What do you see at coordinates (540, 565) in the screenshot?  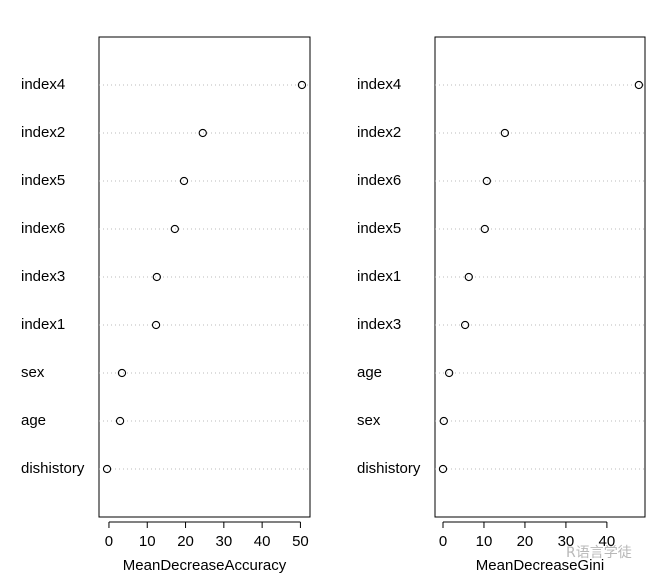 I see `x-axis-title: MeanDecreaseGini` at bounding box center [540, 565].